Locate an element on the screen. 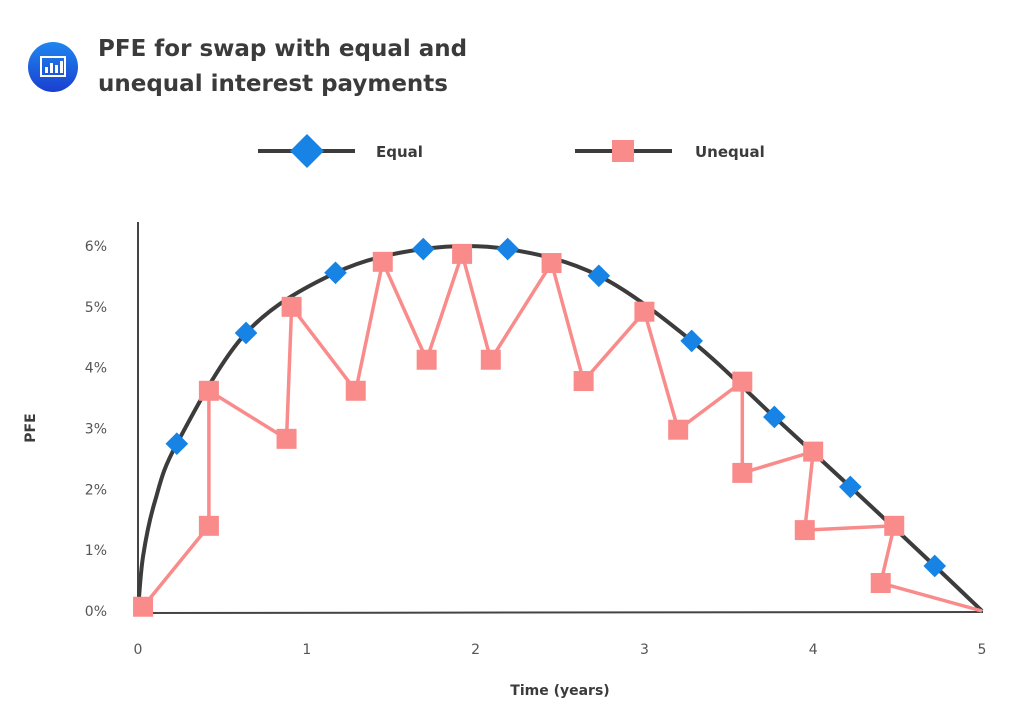 This screenshot has width=1024, height=721. x-tick-label: 2 is located at coordinates (475, 650).